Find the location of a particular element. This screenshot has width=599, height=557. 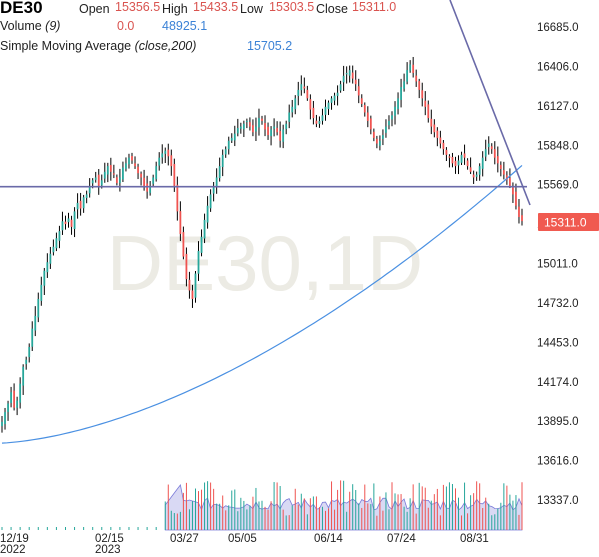

y-tick-label: 16685.0 is located at coordinates (558, 28).